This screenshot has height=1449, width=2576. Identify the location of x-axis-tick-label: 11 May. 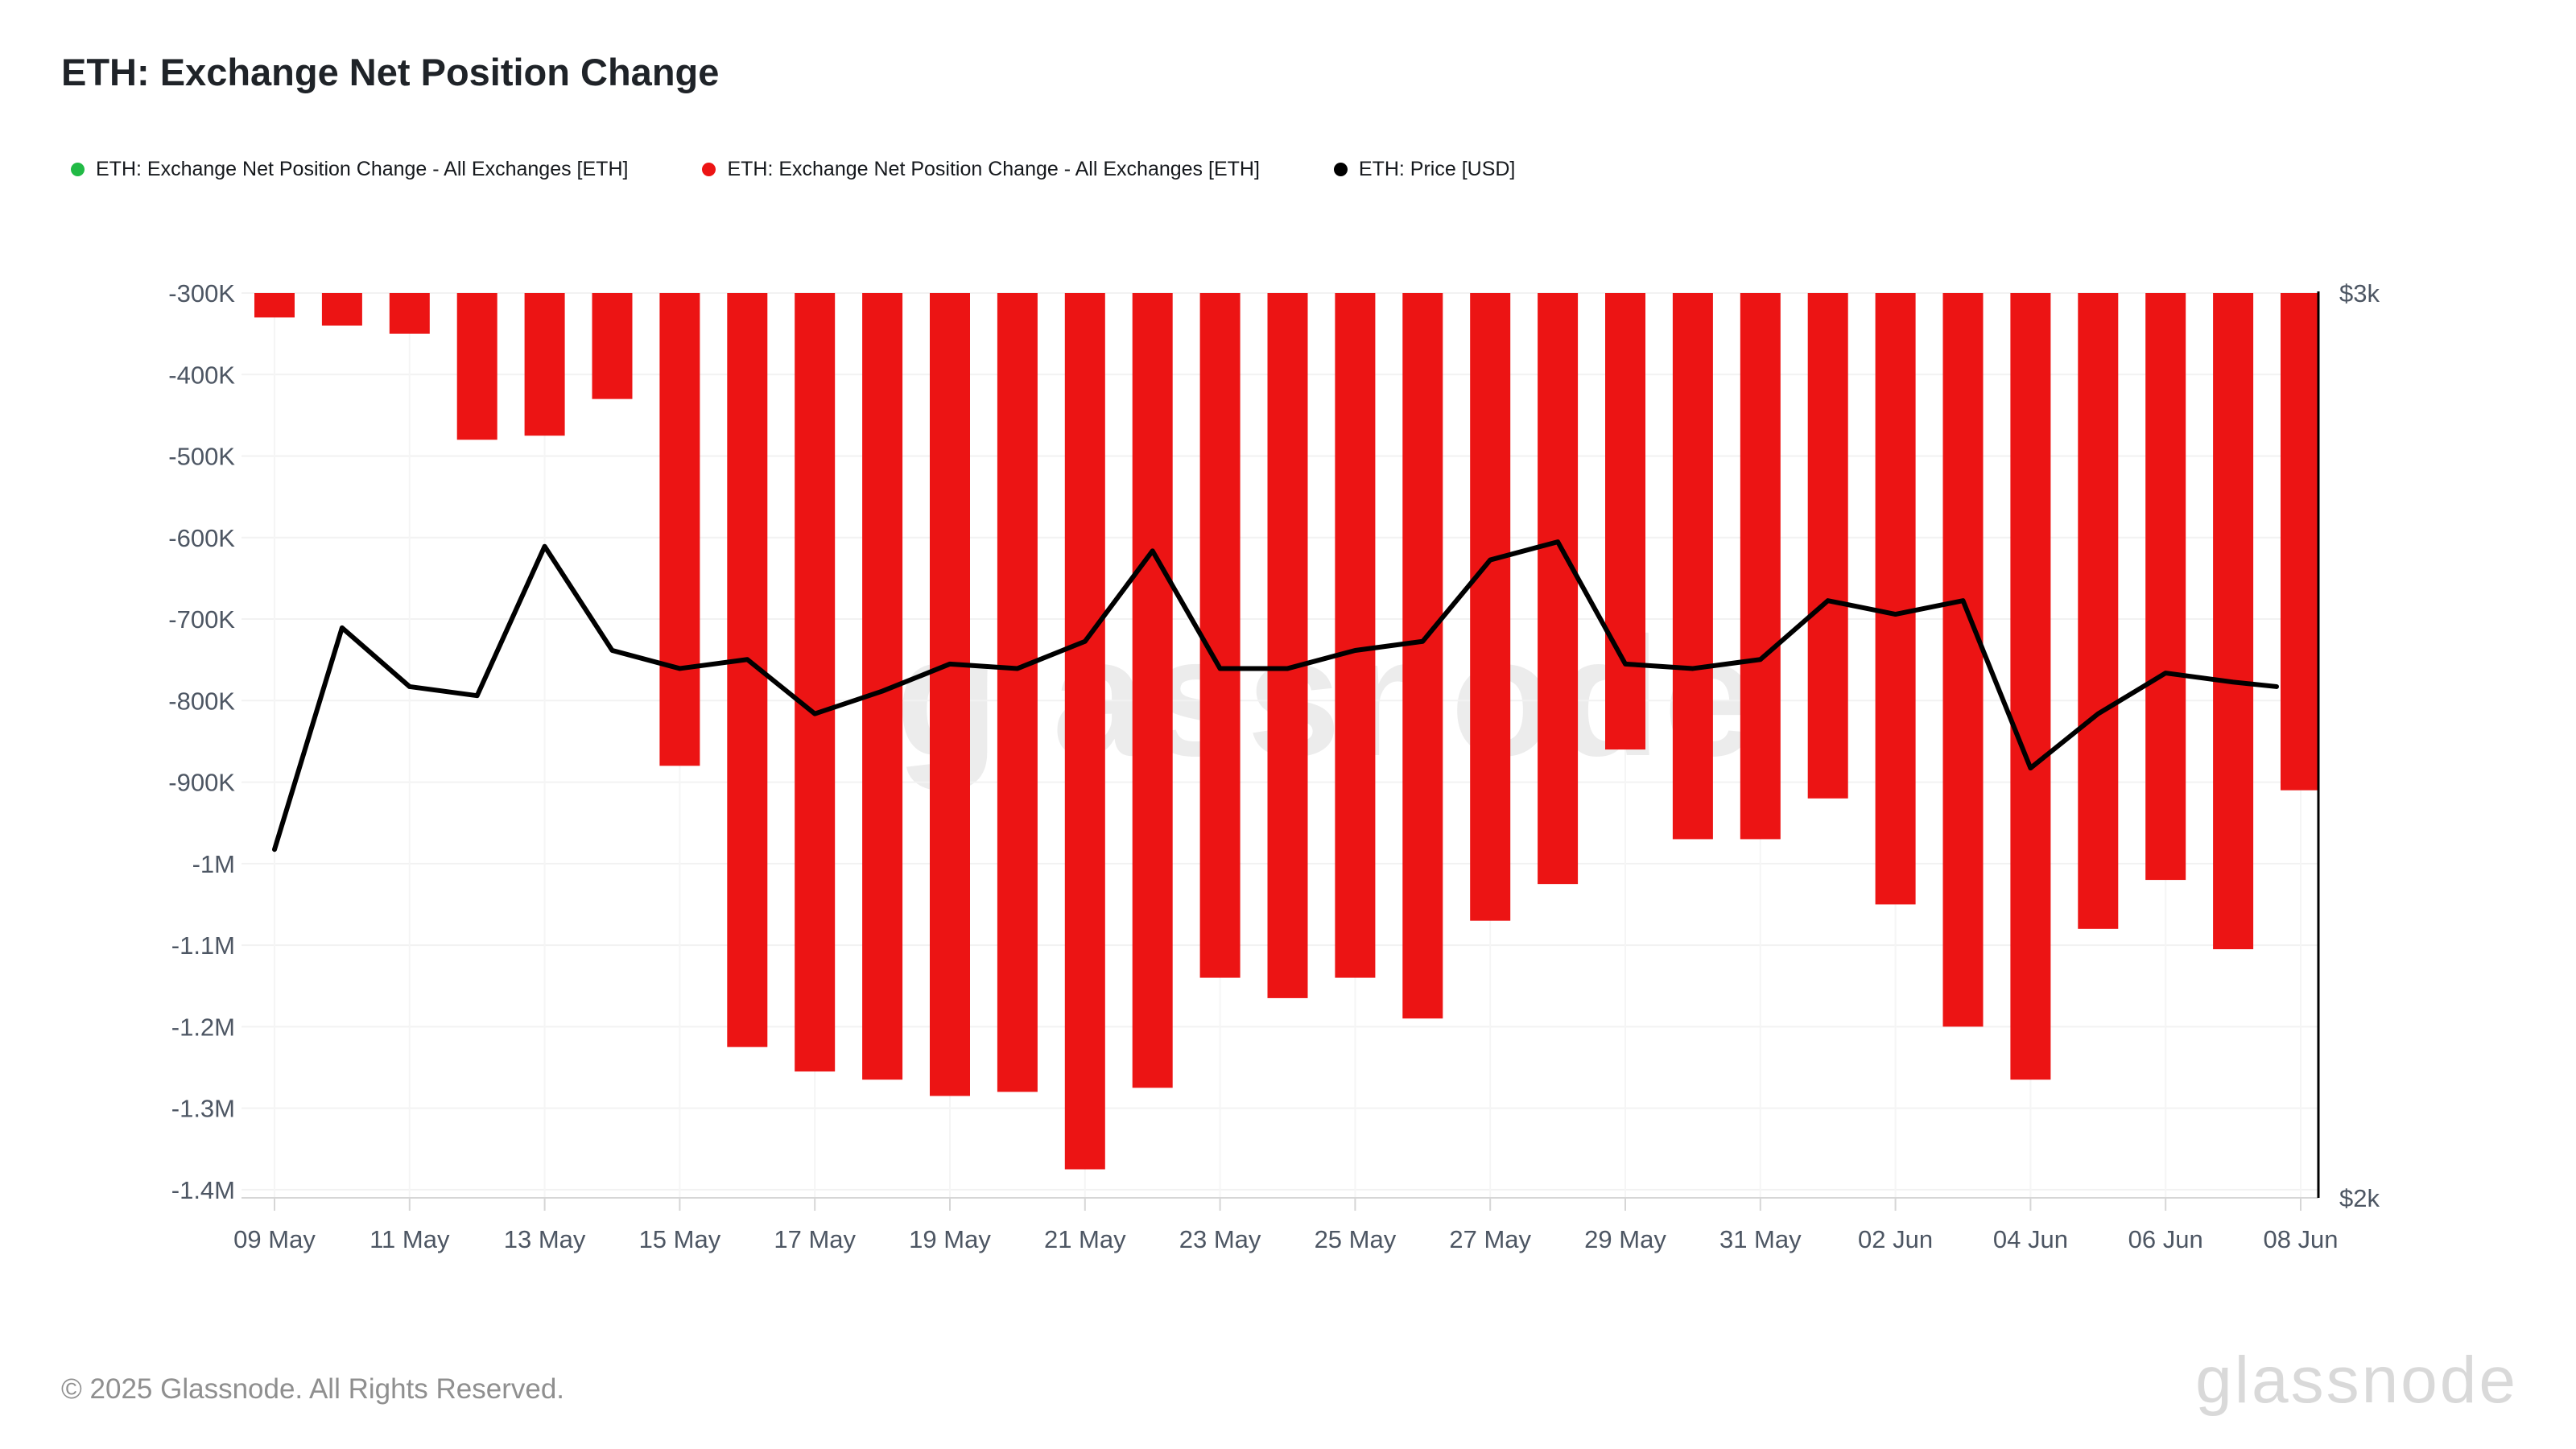
(409, 1239).